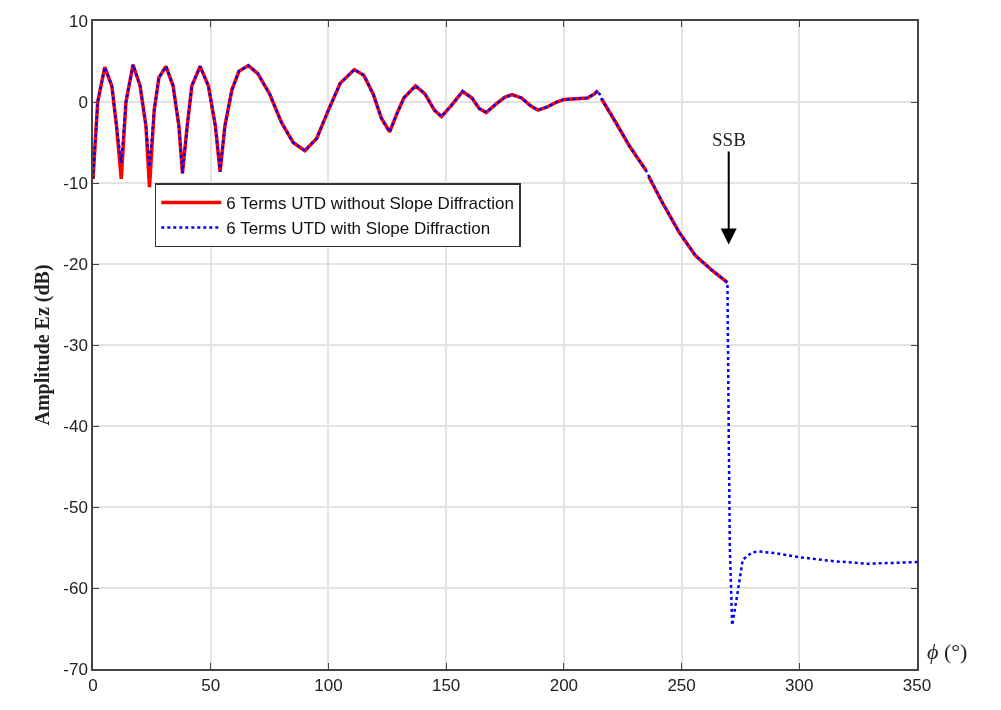 This screenshot has width=1001, height=710. I want to click on y-tick-label: -30, so click(75, 345).